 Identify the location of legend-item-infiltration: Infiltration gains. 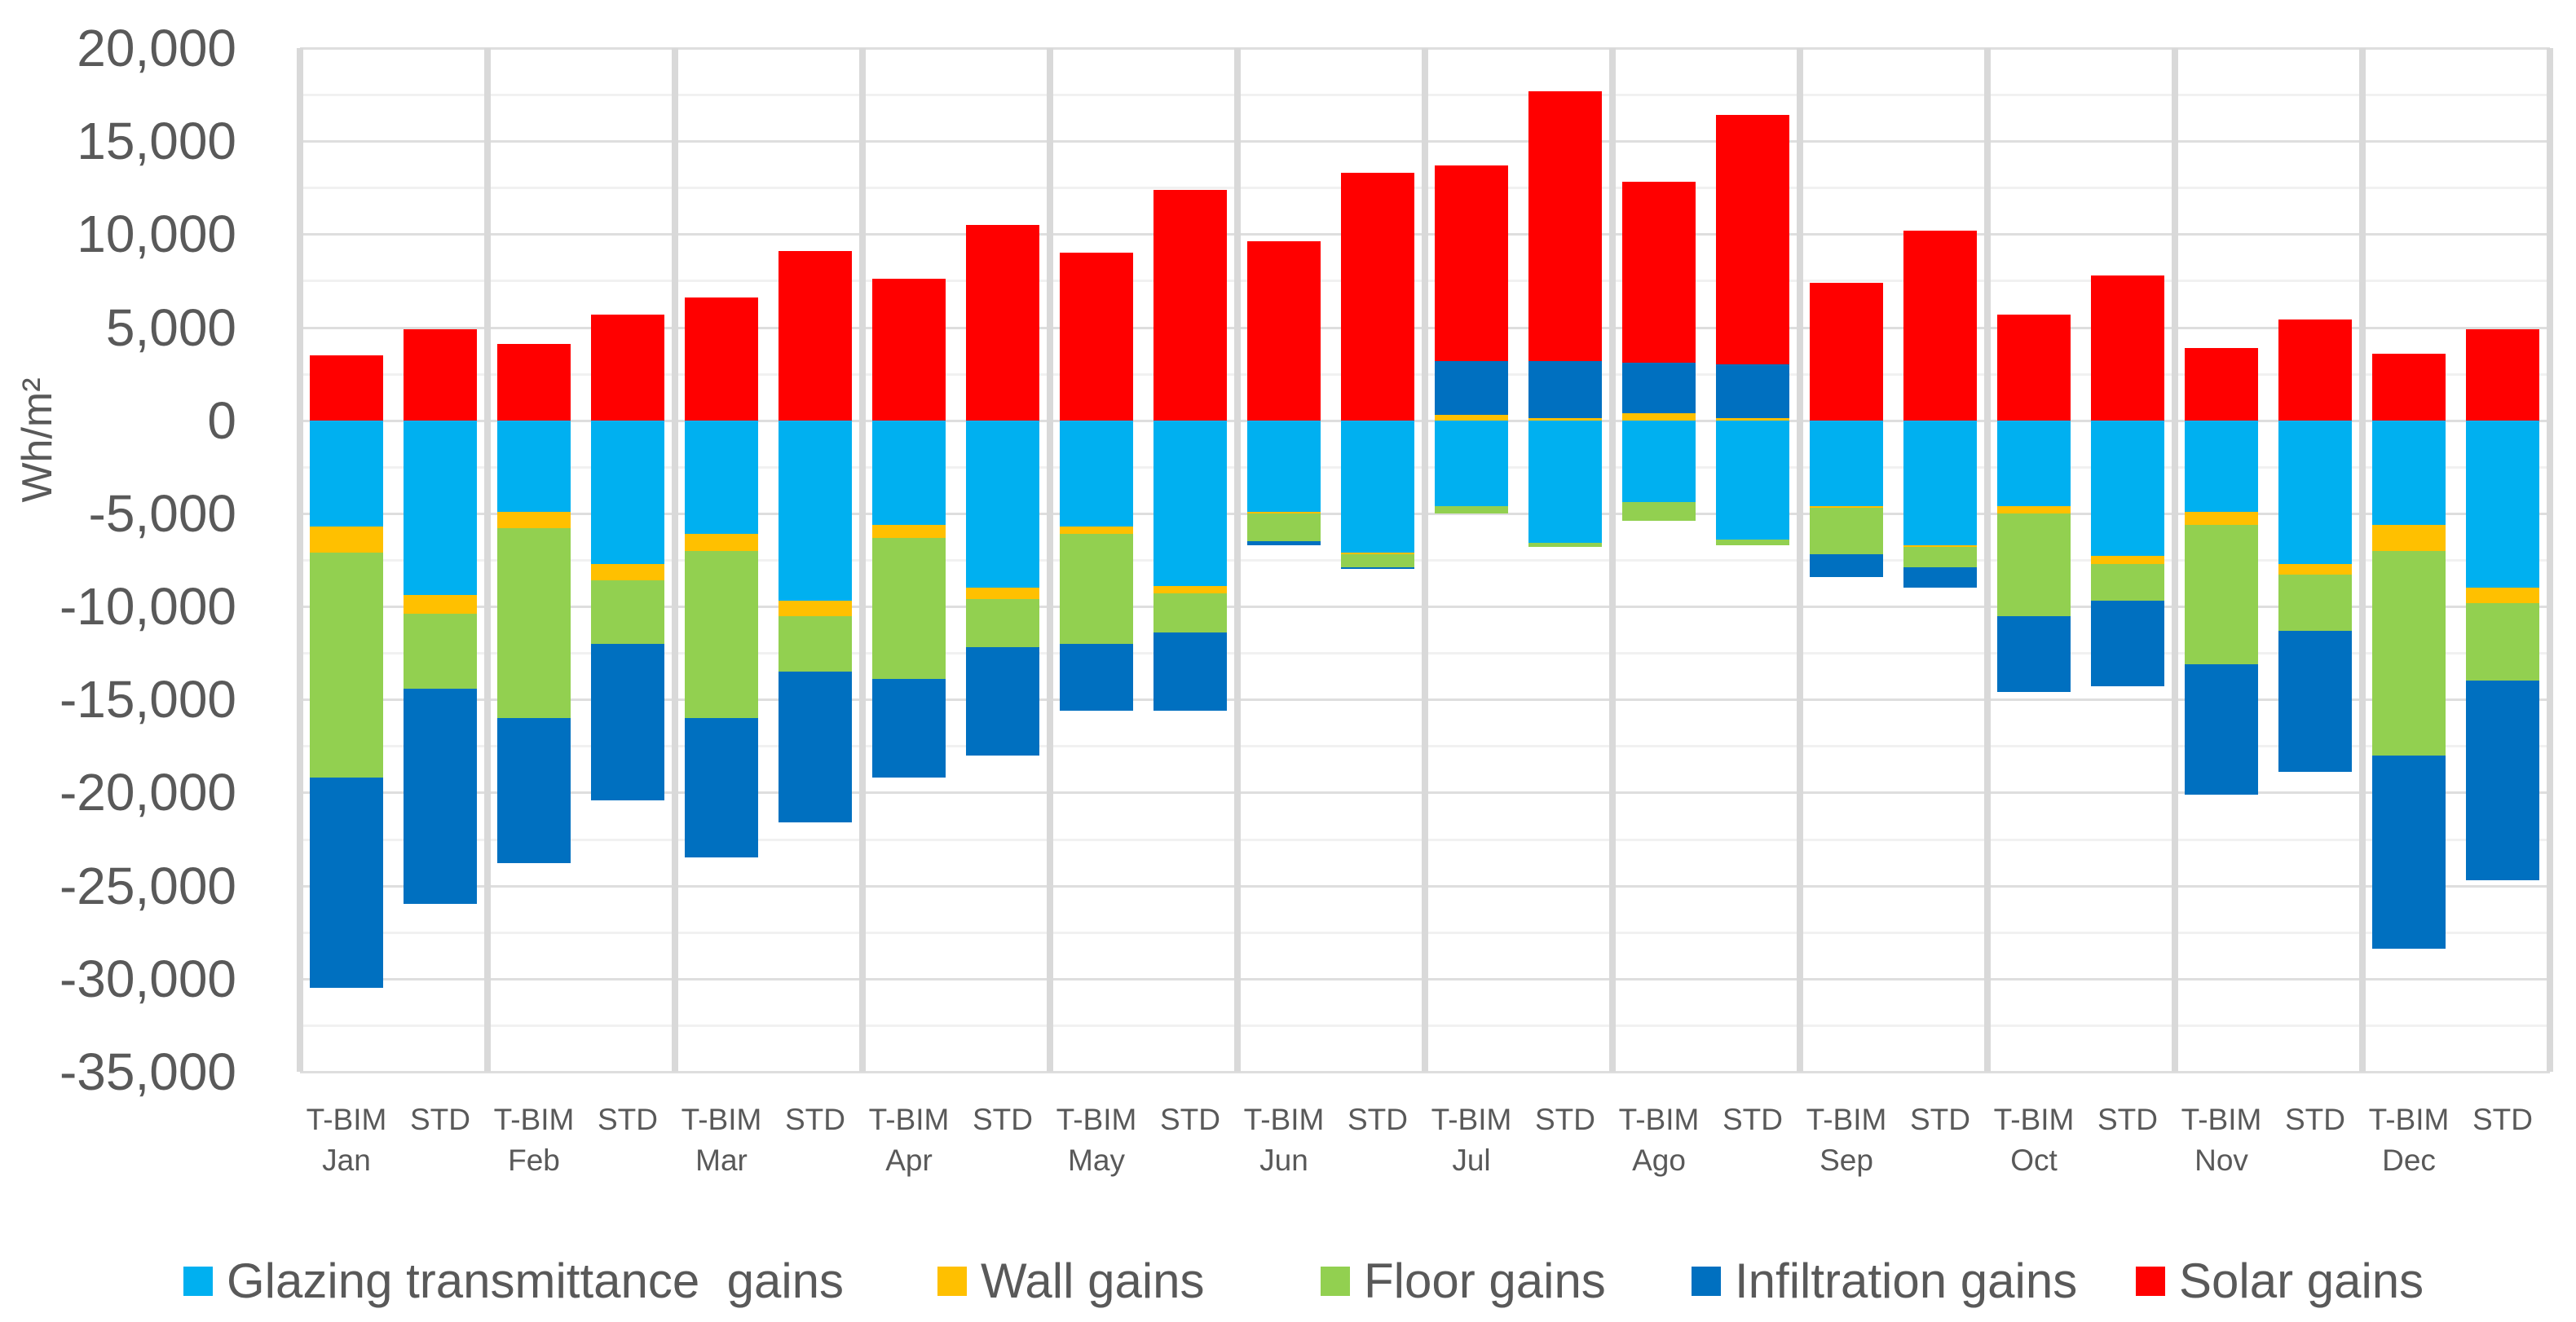
(2018, 1281).